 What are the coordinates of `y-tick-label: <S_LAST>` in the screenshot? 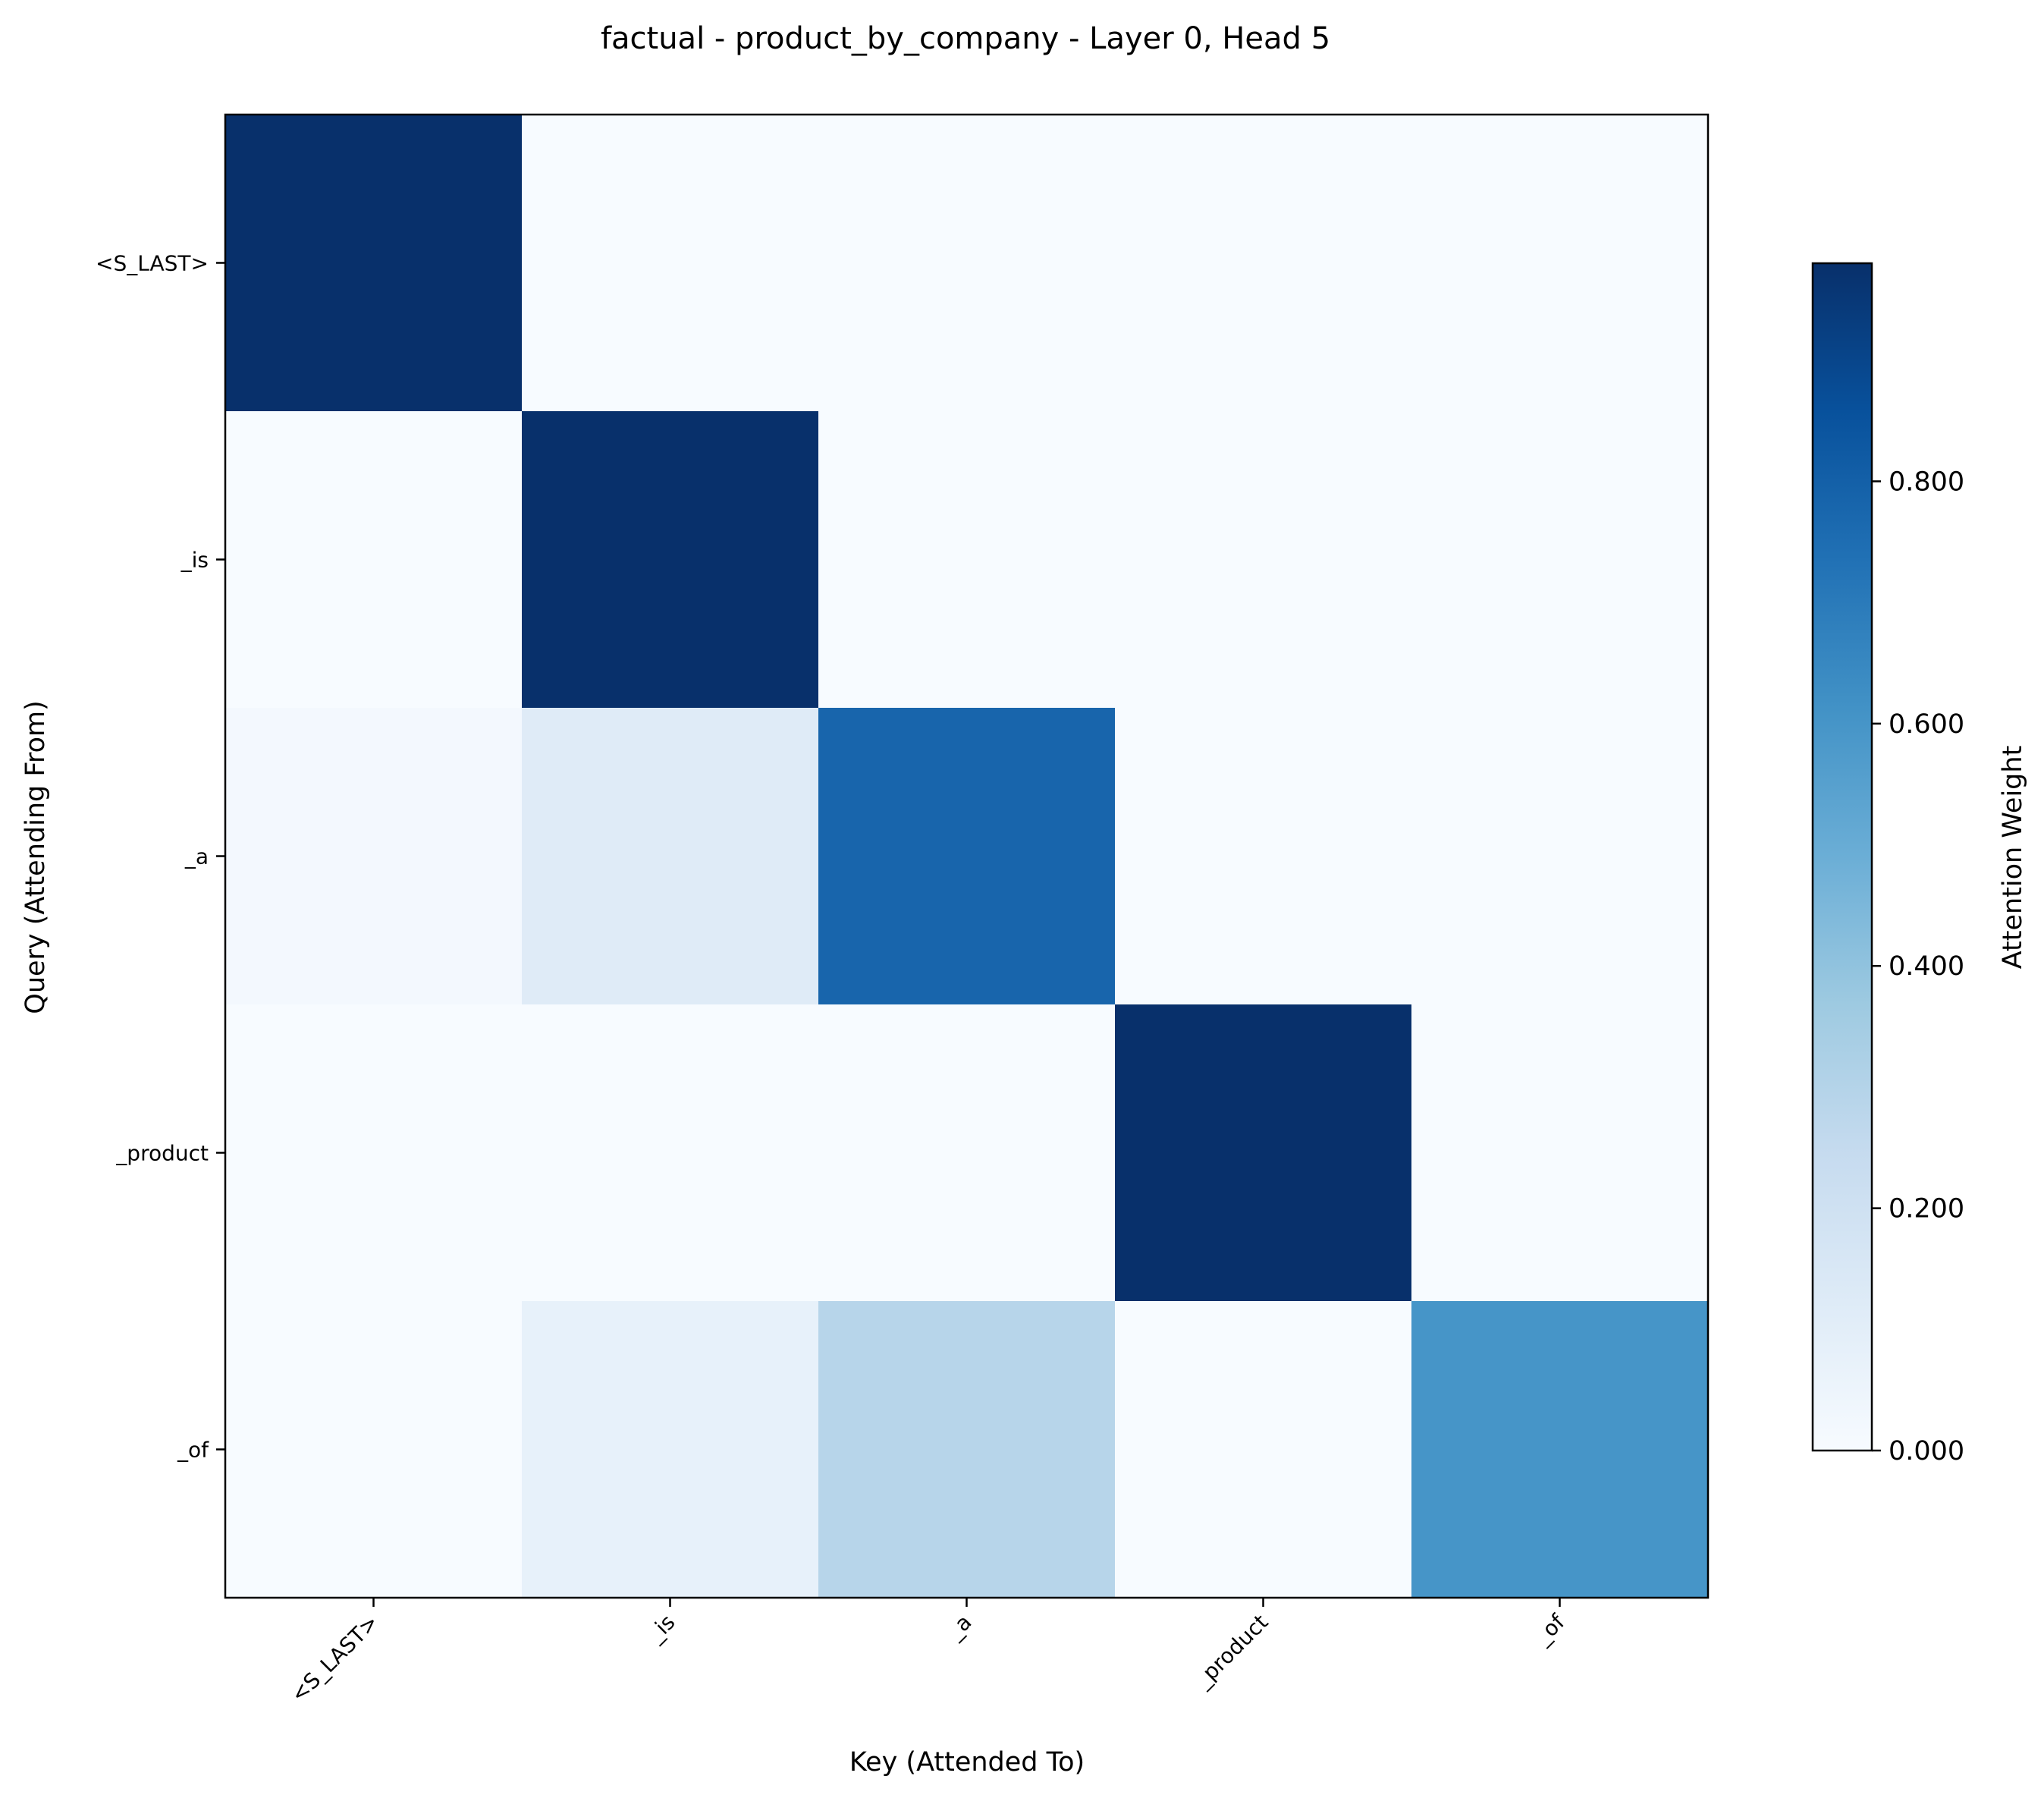 It's located at (152, 263).